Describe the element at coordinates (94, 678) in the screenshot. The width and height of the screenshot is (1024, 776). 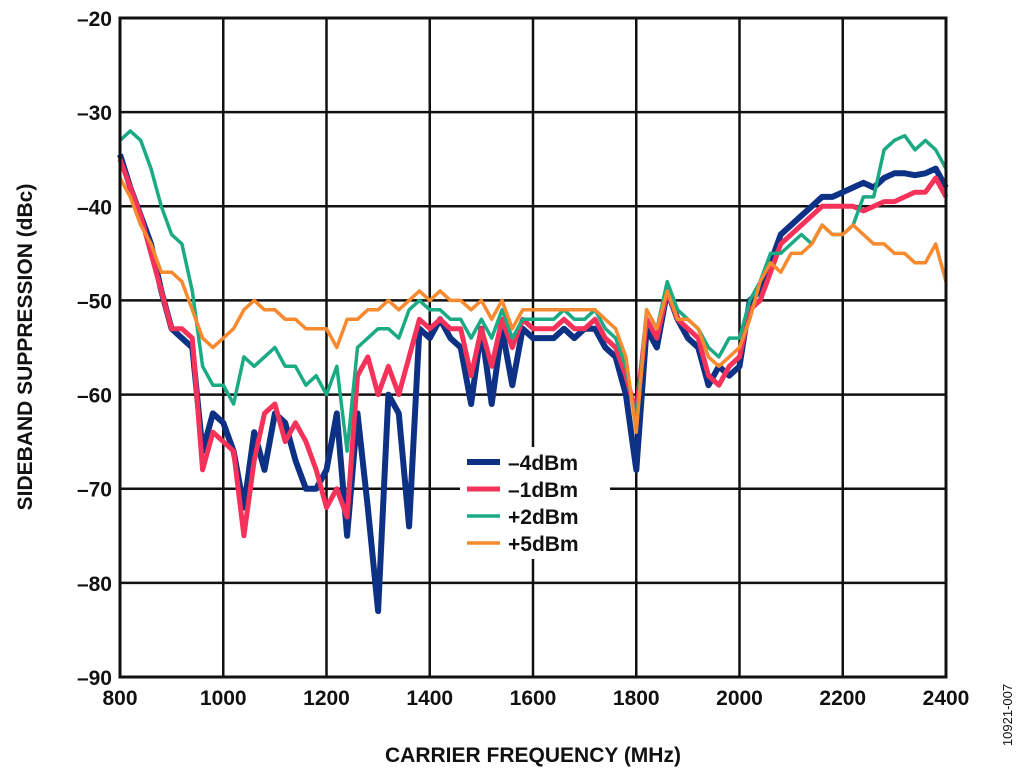
I see `y-tick-label: –90` at that location.